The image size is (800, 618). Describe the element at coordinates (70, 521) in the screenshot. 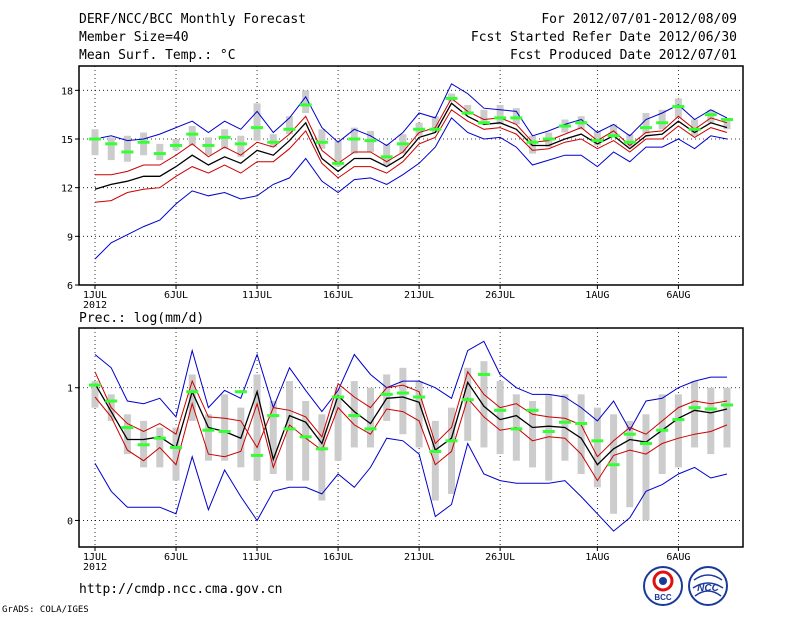

I see `y-tick-label: 0` at that location.